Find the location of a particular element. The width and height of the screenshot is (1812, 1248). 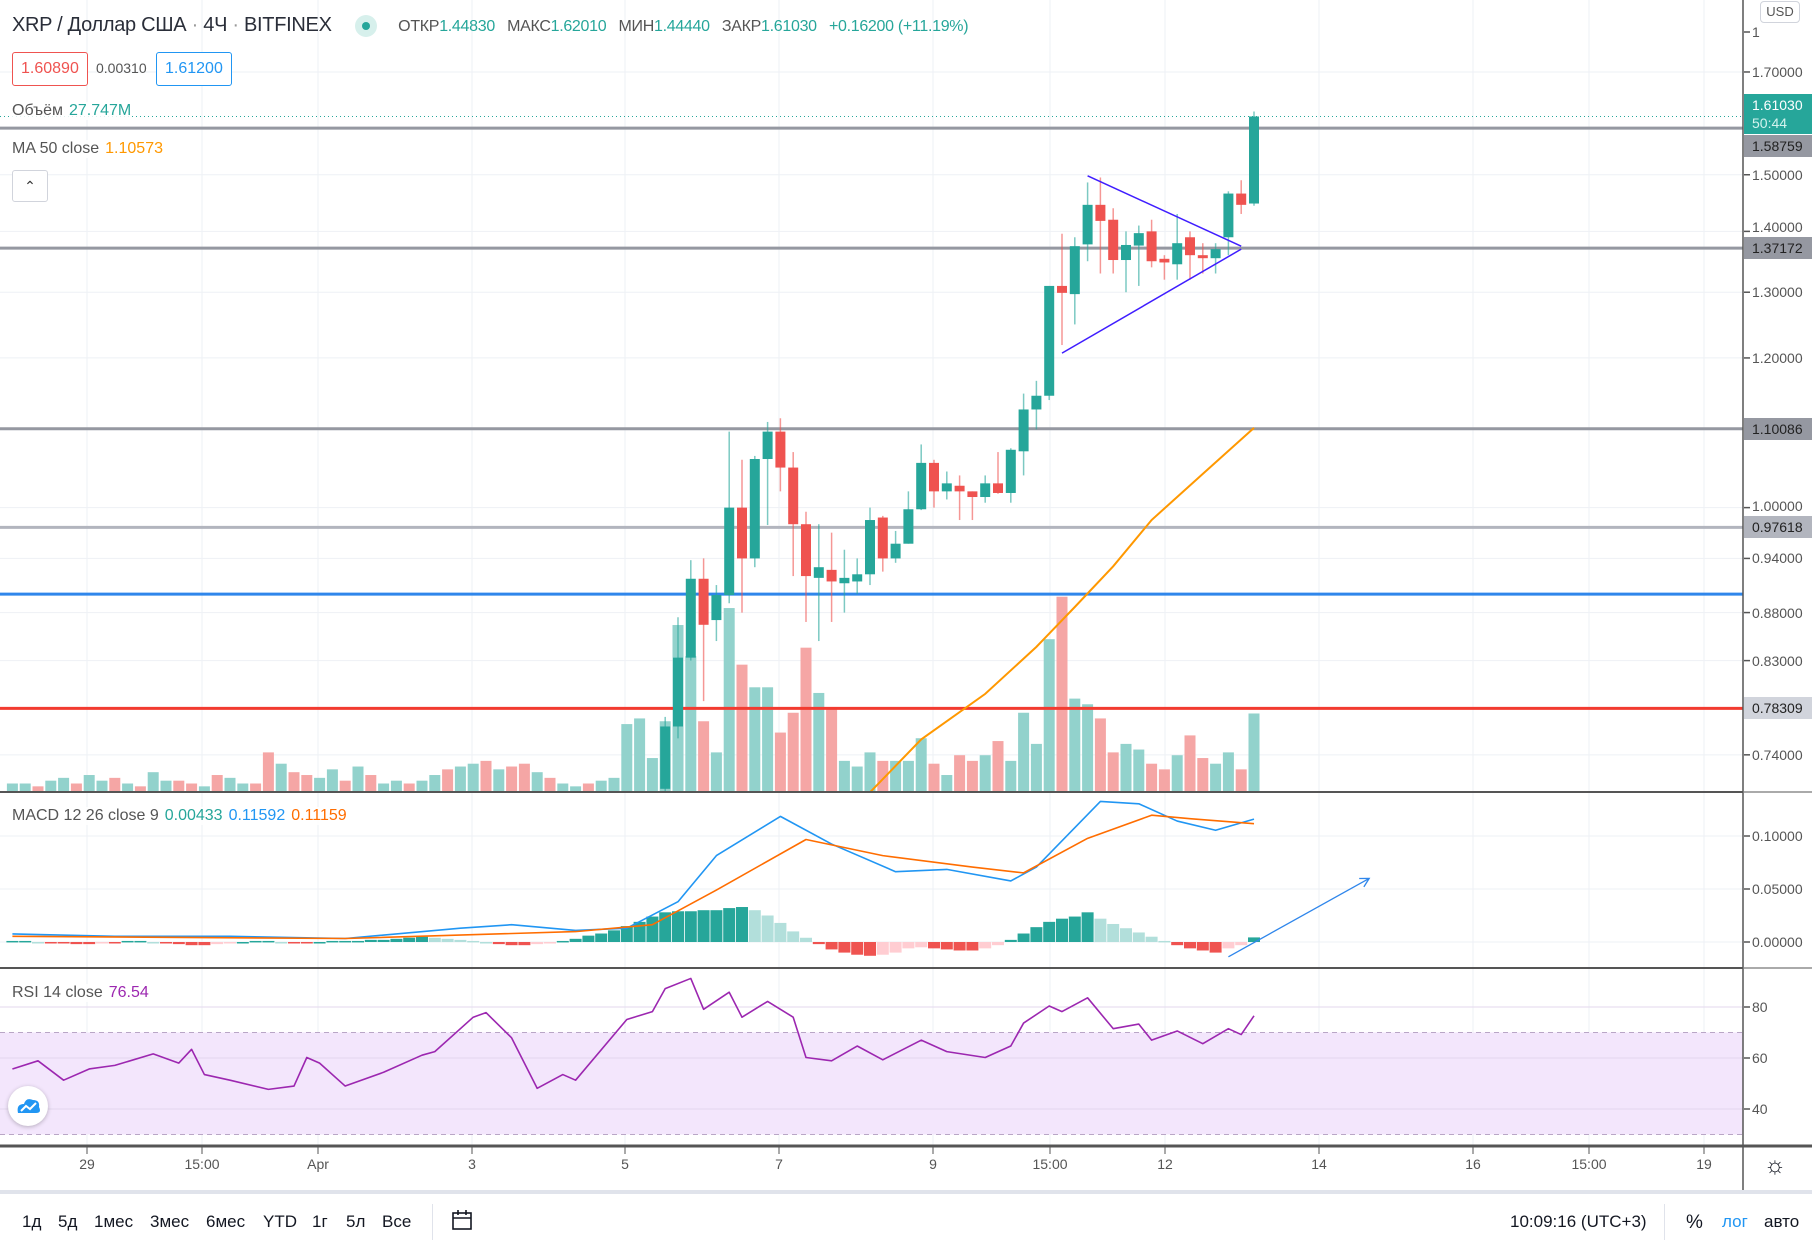

collapse-legend-button: ⌃ is located at coordinates (30, 186).